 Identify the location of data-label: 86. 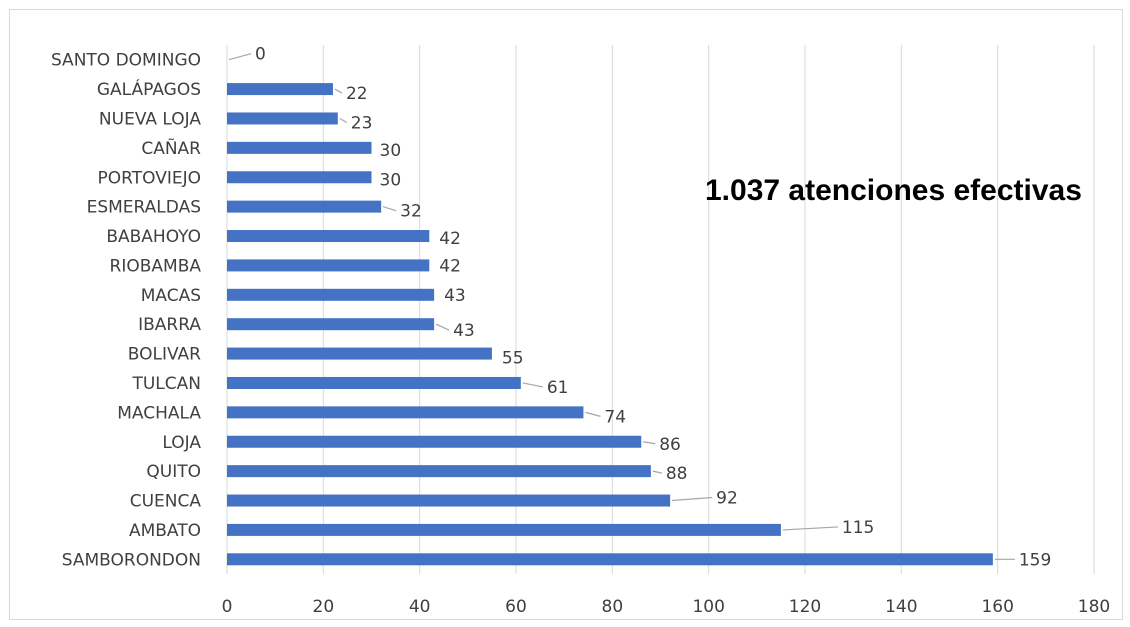
(670, 445).